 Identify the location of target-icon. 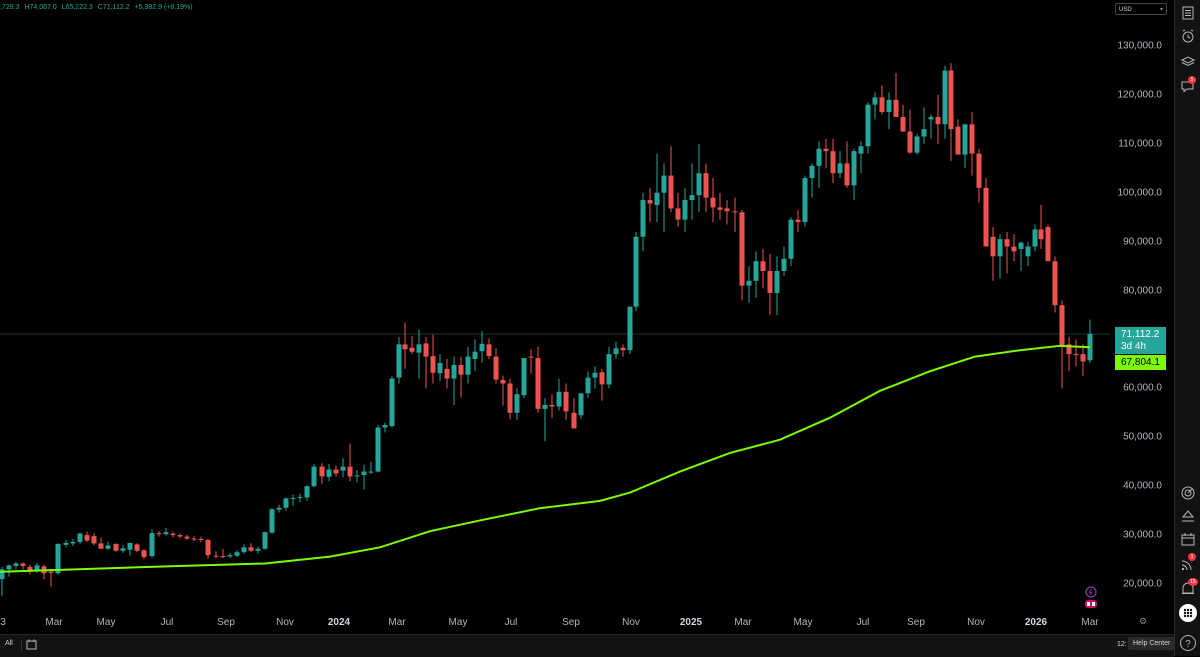
(1188, 493).